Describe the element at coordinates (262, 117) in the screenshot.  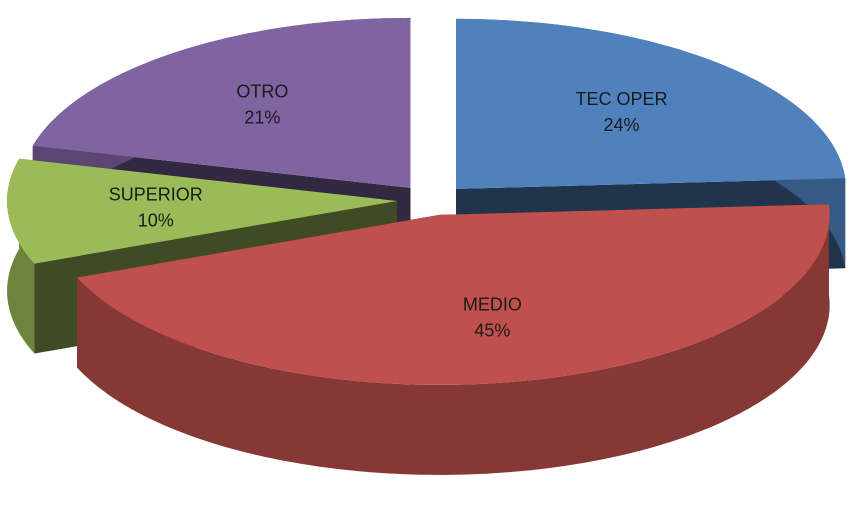
I see `slice-value-label: 21%` at that location.